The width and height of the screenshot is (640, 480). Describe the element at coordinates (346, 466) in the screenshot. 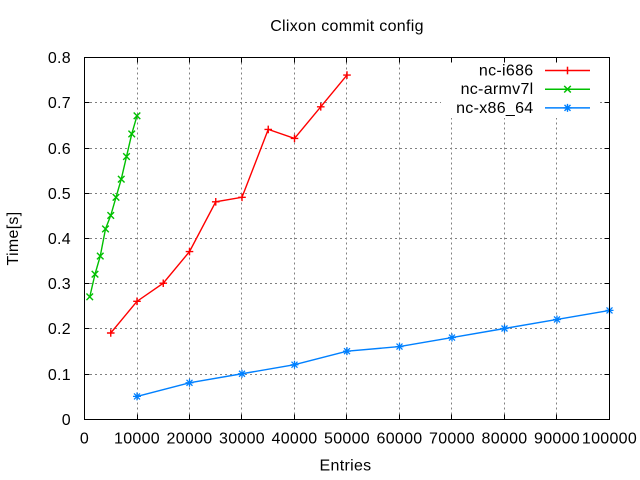

I see `svg-text: Entries` at that location.